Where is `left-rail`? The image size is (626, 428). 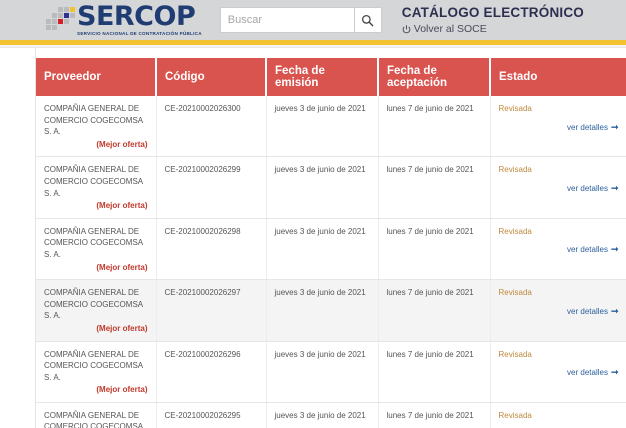
left-rail is located at coordinates (18, 238).